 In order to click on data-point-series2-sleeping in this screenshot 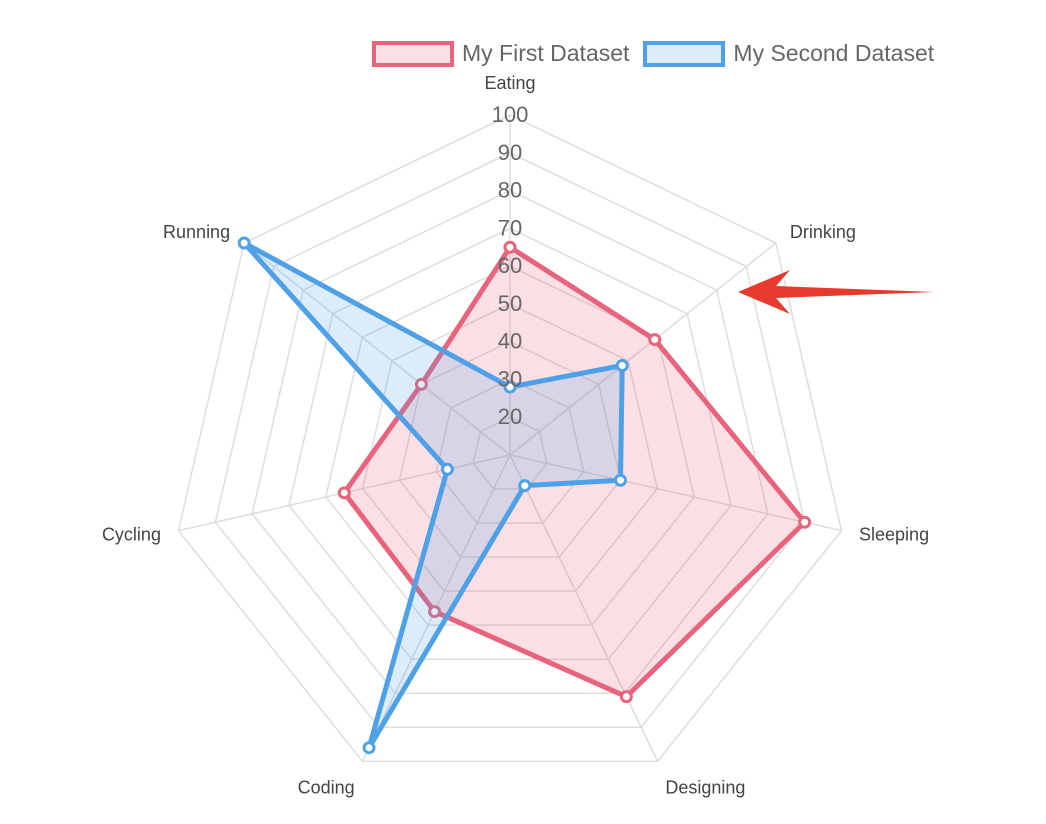, I will do `click(620, 480)`.